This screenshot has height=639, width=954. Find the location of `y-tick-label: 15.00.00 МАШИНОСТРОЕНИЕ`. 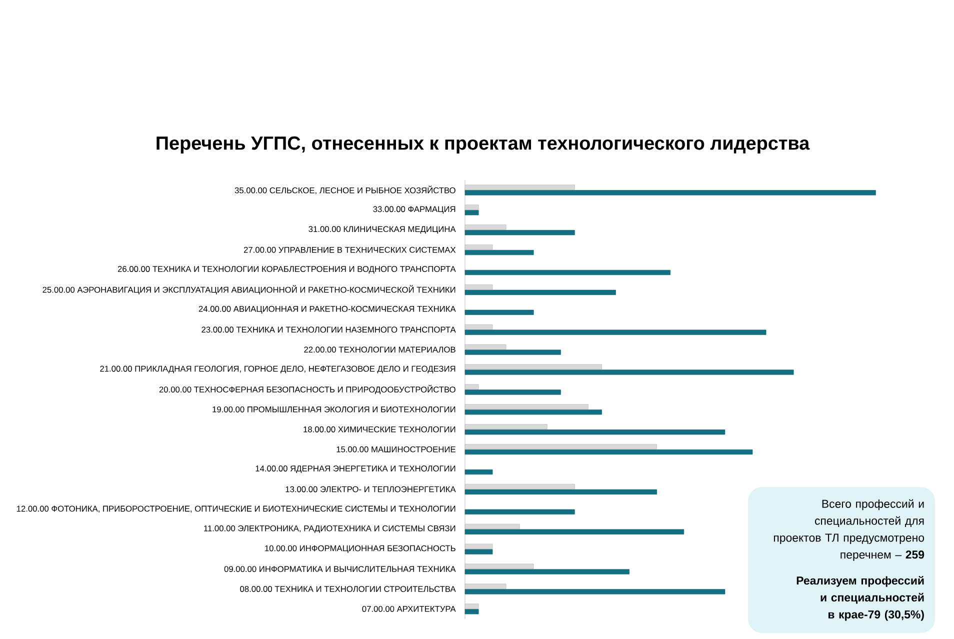

y-tick-label: 15.00.00 МАШИНОСТРОЕНИЕ is located at coordinates (396, 449).